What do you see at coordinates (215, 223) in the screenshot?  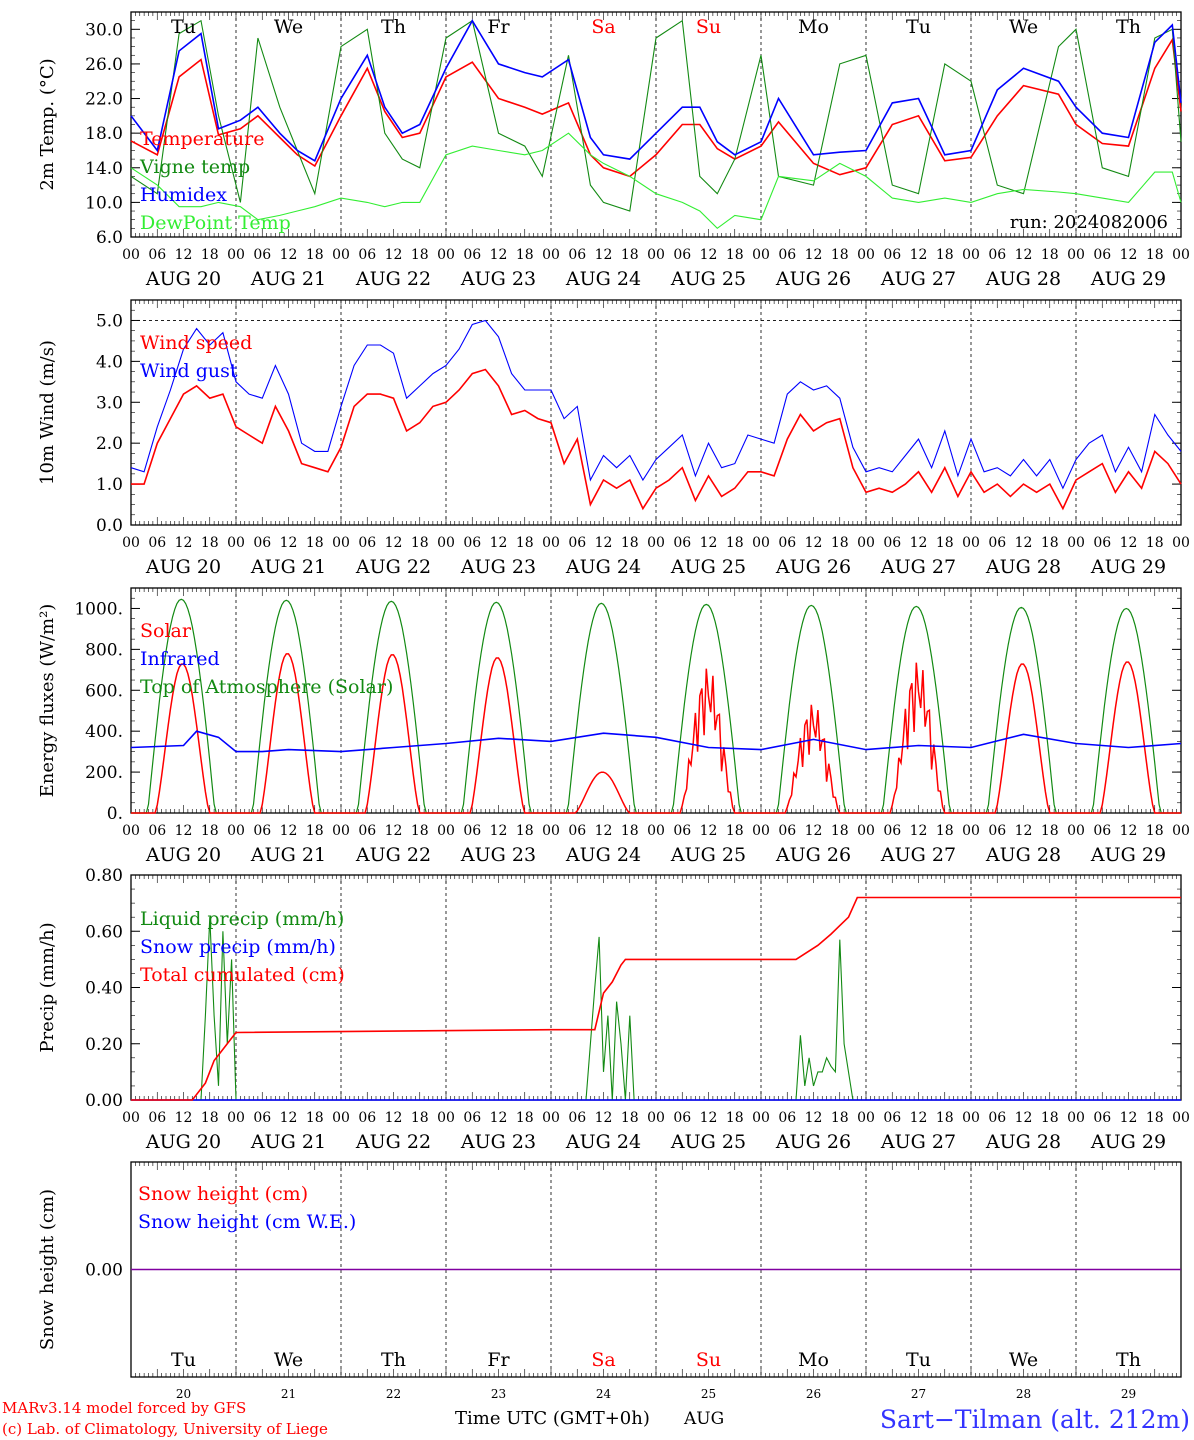 I see `legend-entry: DewPoint Temp` at bounding box center [215, 223].